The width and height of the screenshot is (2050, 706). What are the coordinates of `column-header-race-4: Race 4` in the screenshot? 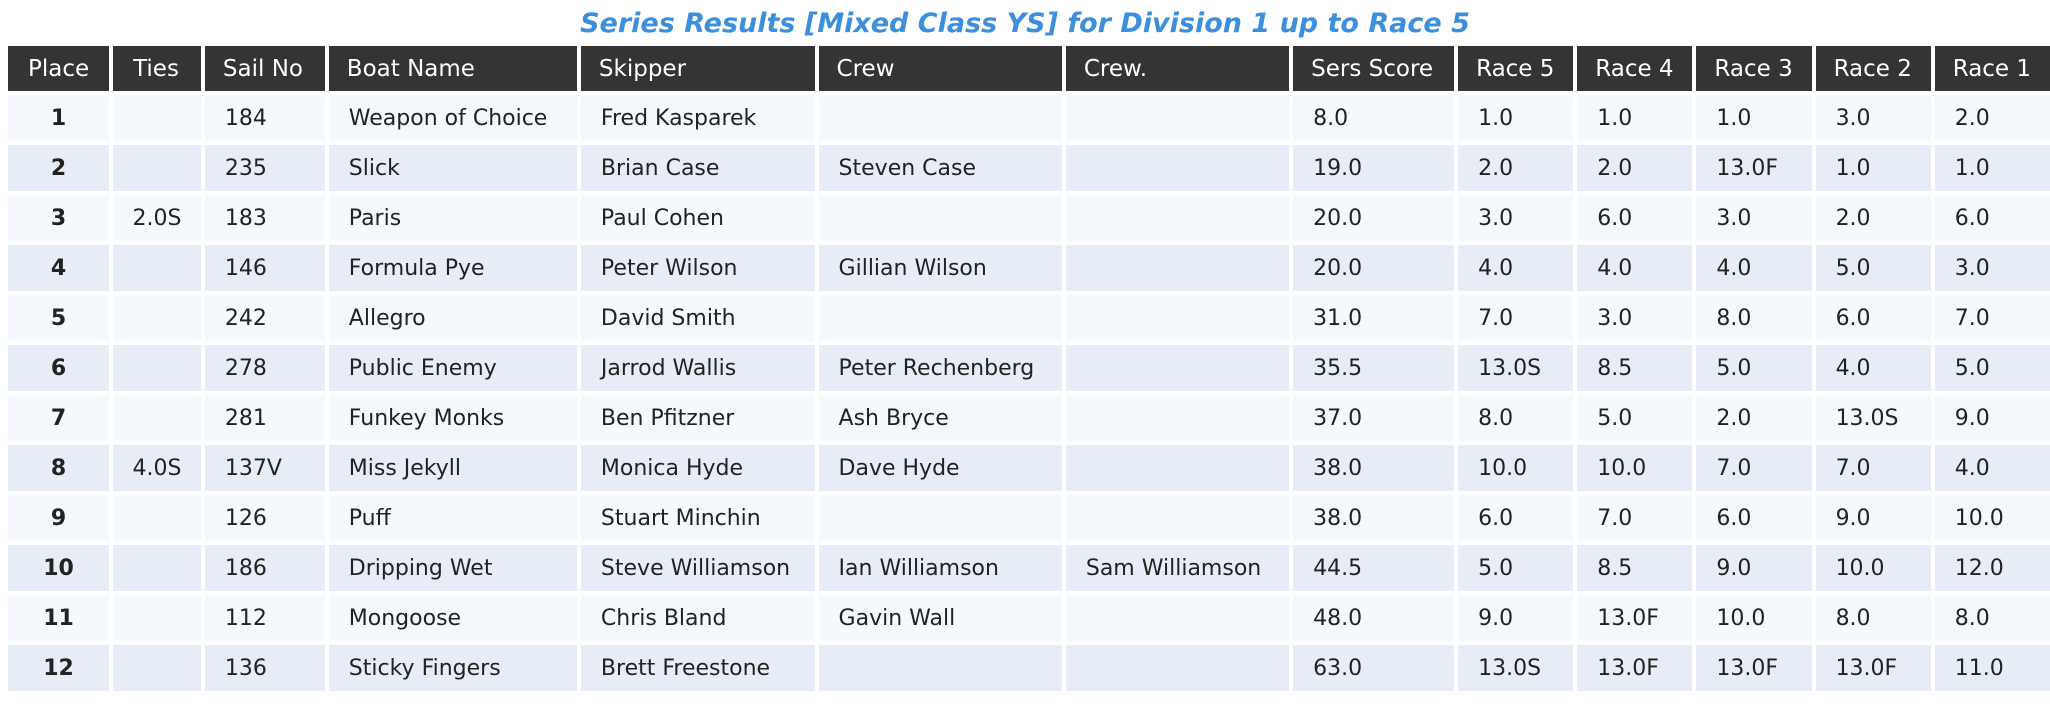 It's located at (1635, 68).